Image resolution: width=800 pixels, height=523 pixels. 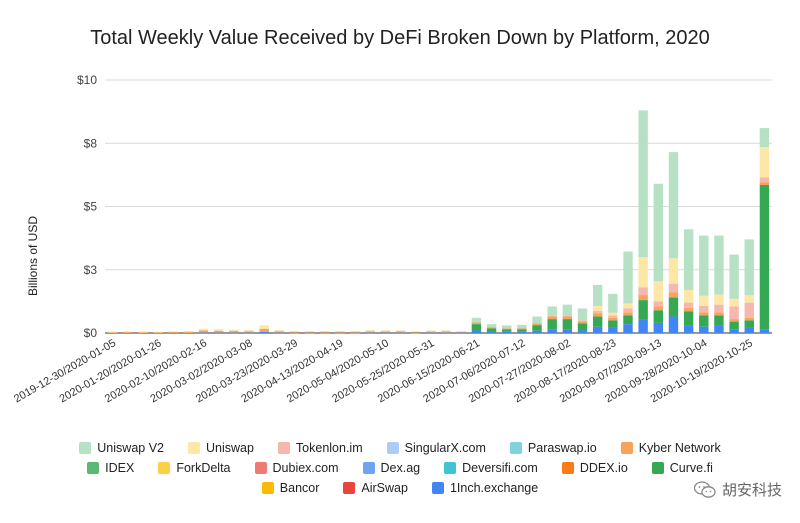 I want to click on y-tick-label: $10, so click(x=87, y=80).